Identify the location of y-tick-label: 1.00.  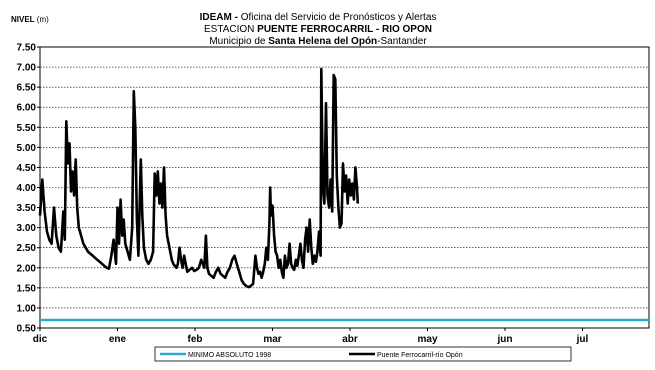
(27, 308).